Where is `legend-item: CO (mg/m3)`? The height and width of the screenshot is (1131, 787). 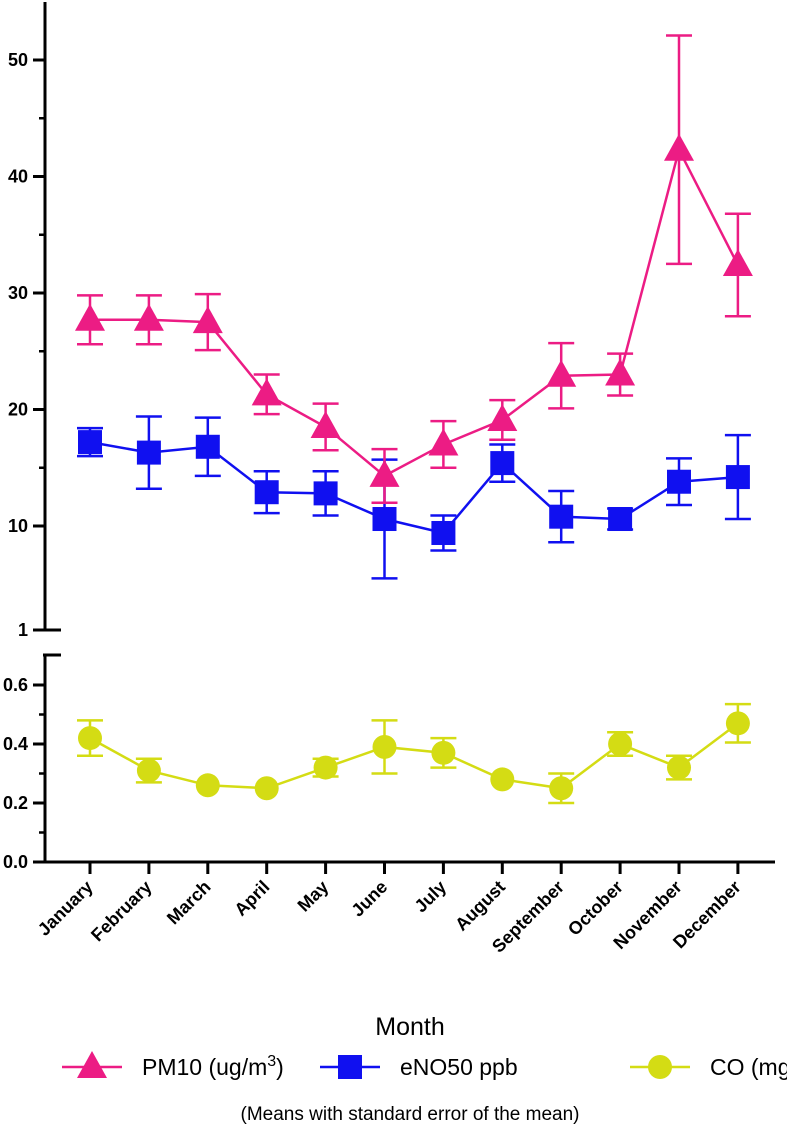
legend-item: CO (mg/m3) is located at coordinates (708, 1066).